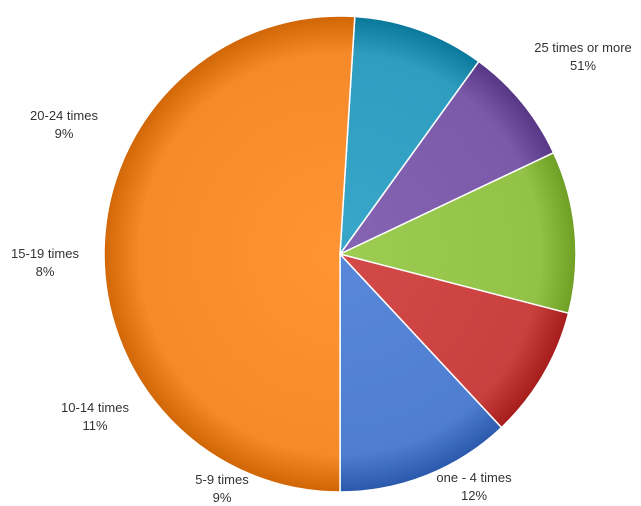  What do you see at coordinates (45, 253) in the screenshot?
I see `slice-category-label: 15-19 times` at bounding box center [45, 253].